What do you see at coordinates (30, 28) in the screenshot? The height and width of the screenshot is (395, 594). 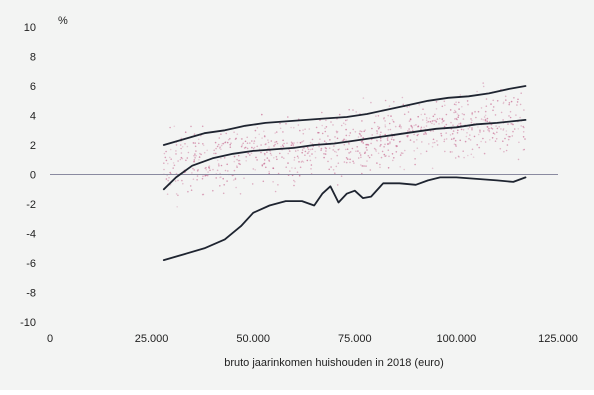 I see `y-tick-label: 10` at bounding box center [30, 28].